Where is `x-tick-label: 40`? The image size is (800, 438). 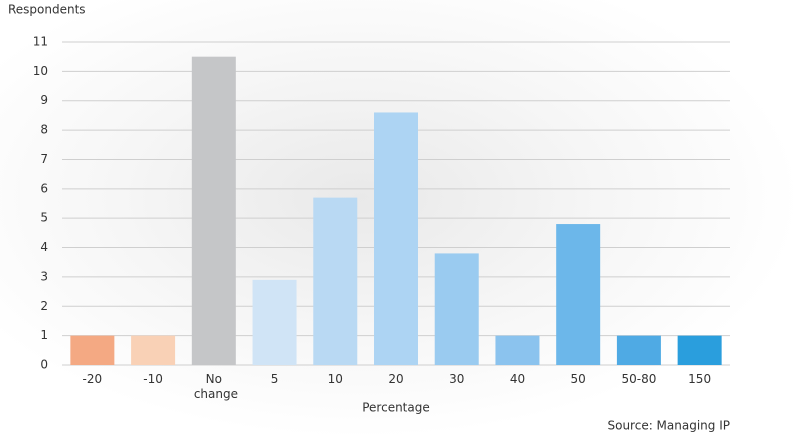 x-tick-label: 40 is located at coordinates (517, 379).